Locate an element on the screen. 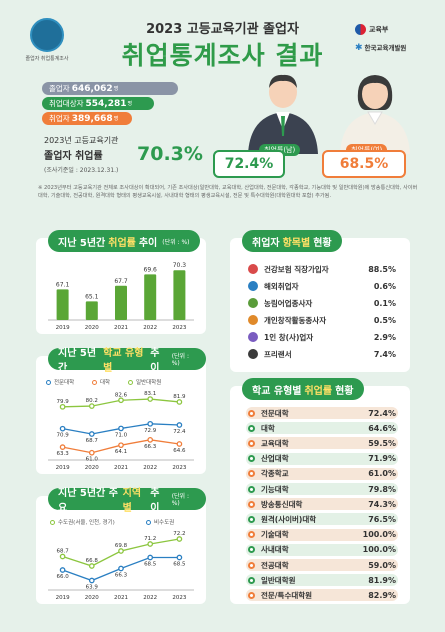  eligible-unit: 명 is located at coordinates (130, 104).